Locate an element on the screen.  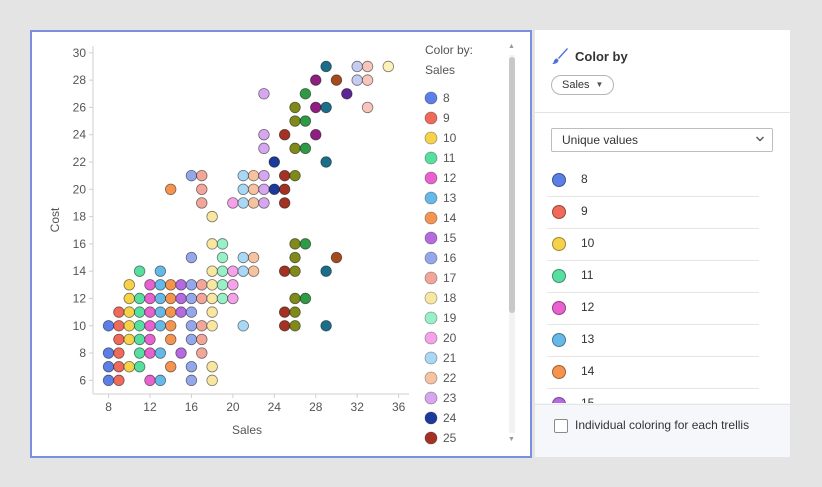
legend-label: 24 is located at coordinates (450, 418).